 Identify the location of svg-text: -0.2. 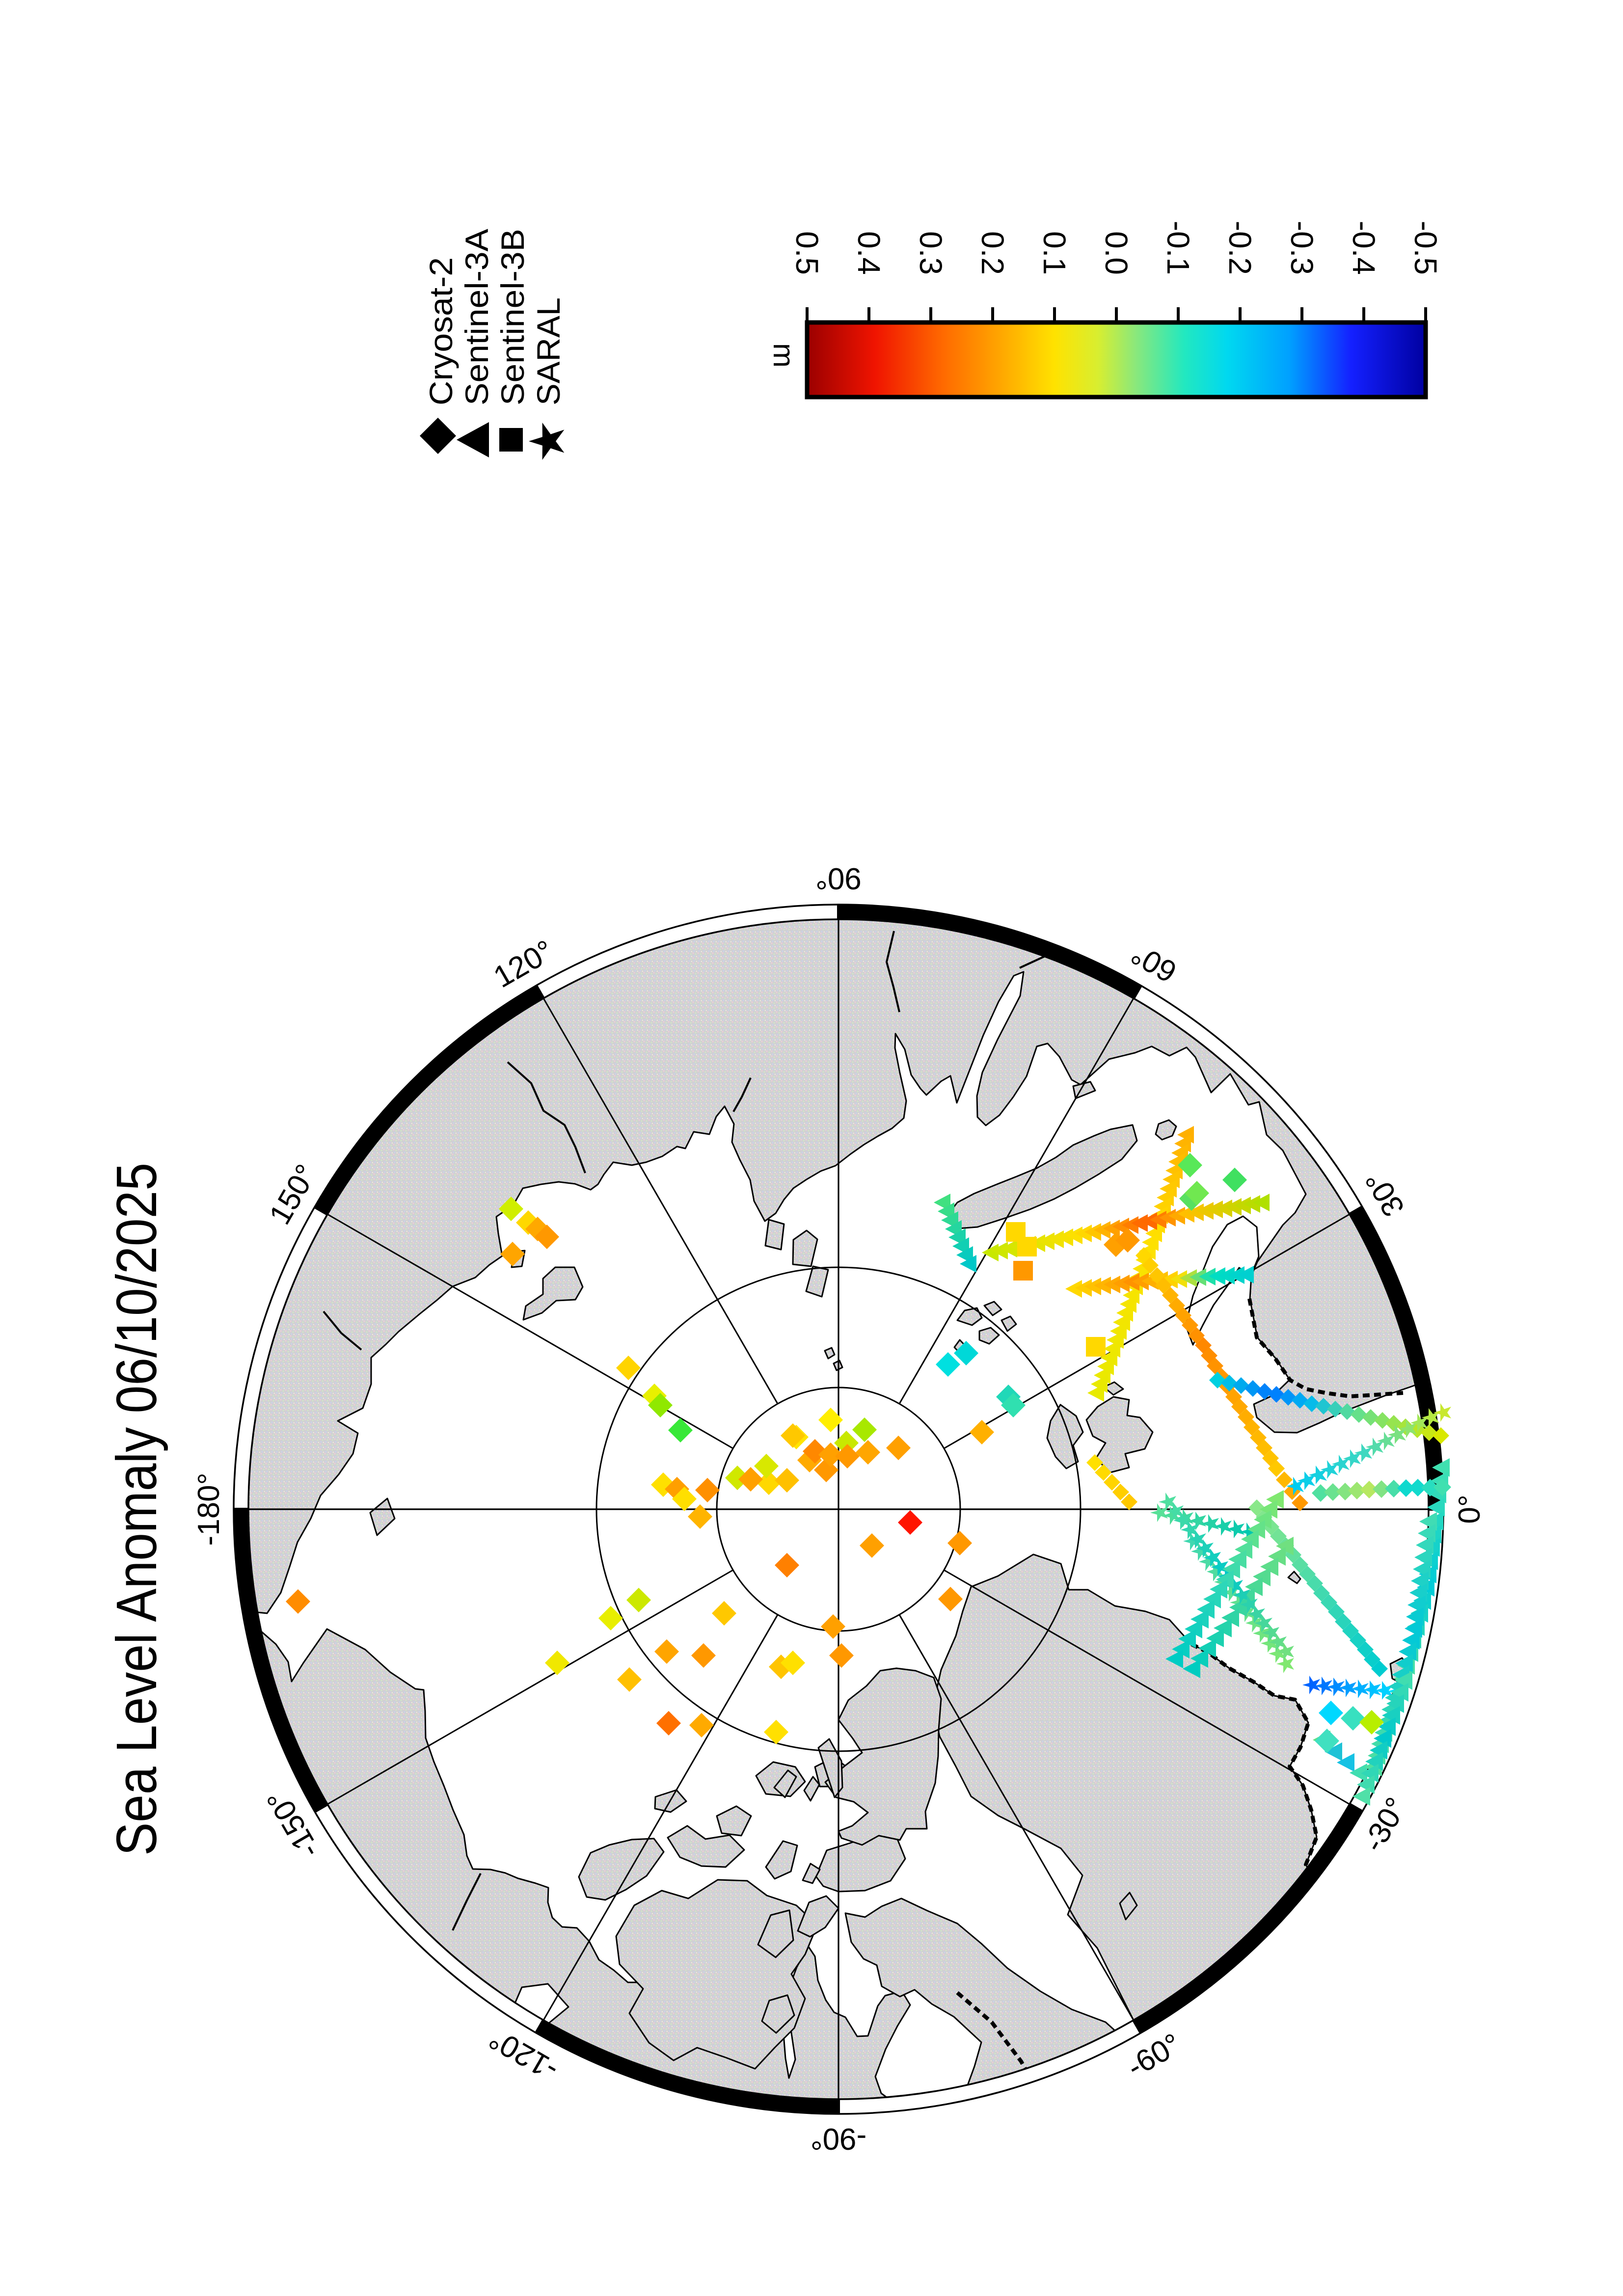
(1240, 248).